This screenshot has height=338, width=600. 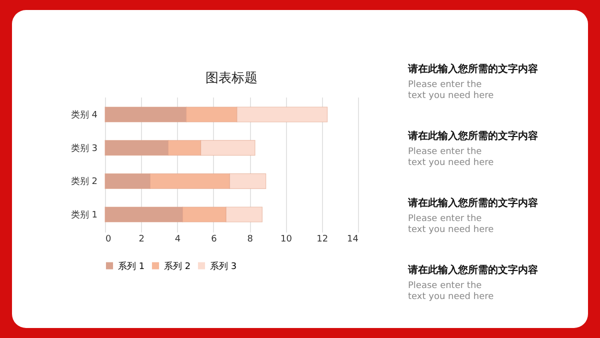 What do you see at coordinates (84, 182) in the screenshot?
I see `y-tick-label: 类别 2` at bounding box center [84, 182].